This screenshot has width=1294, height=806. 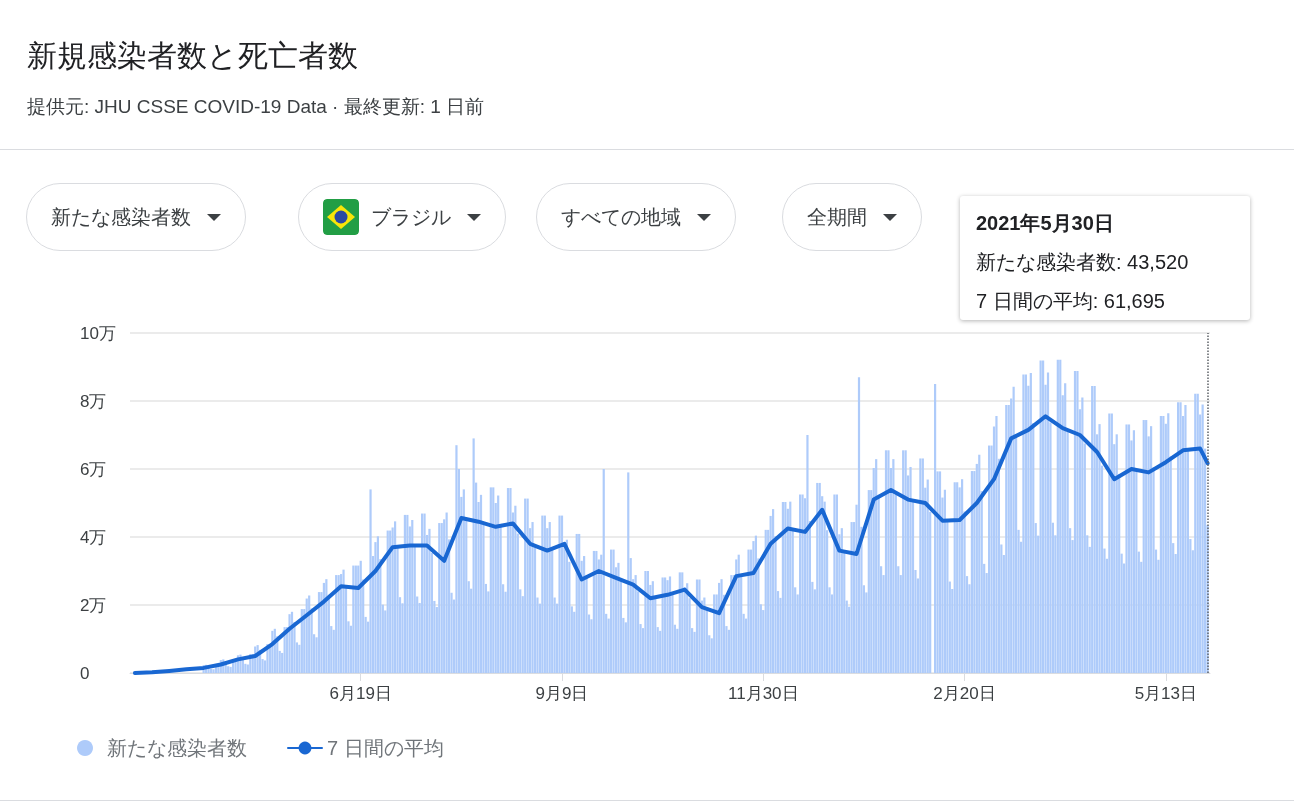 I want to click on y-tick-label: 4万, so click(x=93, y=537).